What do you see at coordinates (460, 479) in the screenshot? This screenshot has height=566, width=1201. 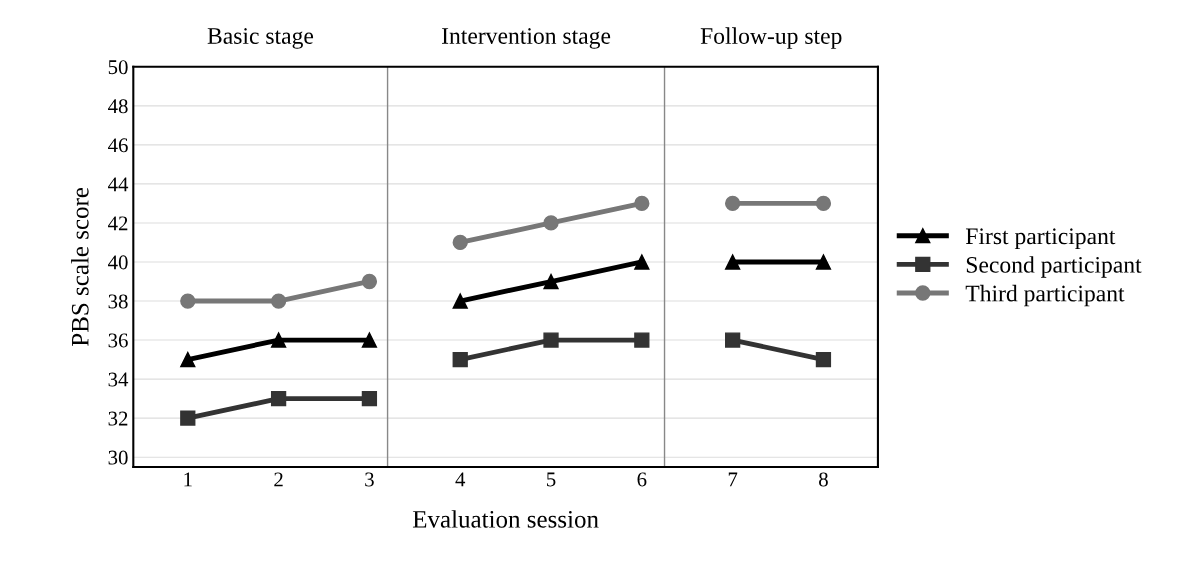 I see `x-tick-label: 4` at bounding box center [460, 479].